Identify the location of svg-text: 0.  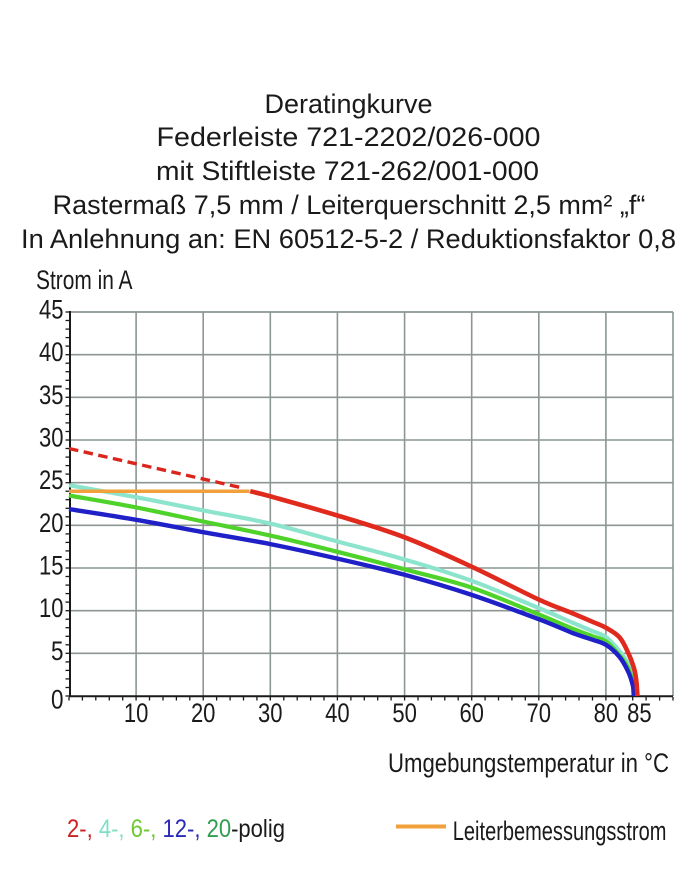
(57, 700).